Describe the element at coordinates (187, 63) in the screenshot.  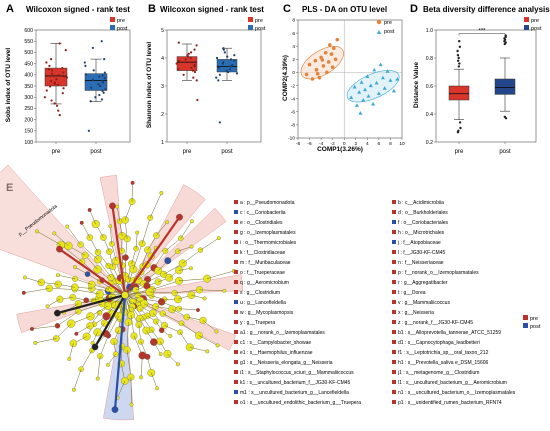
I see `box-pre` at that location.